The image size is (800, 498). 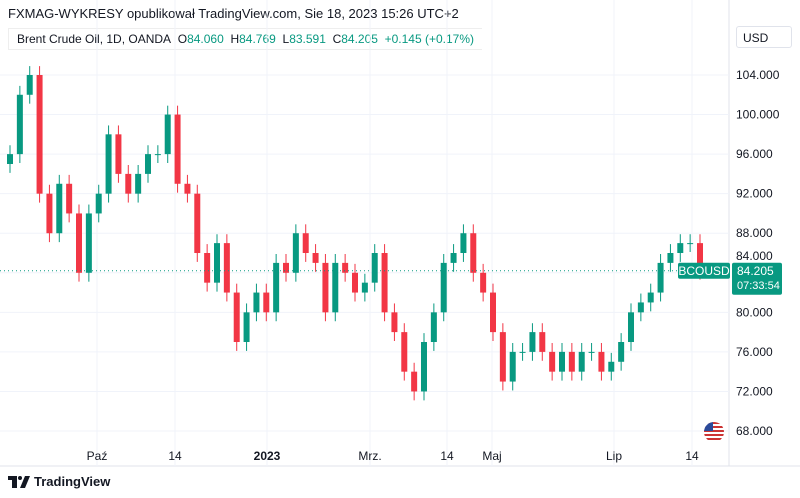 What do you see at coordinates (614, 456) in the screenshot?
I see `x-tick-label: Lip` at bounding box center [614, 456].